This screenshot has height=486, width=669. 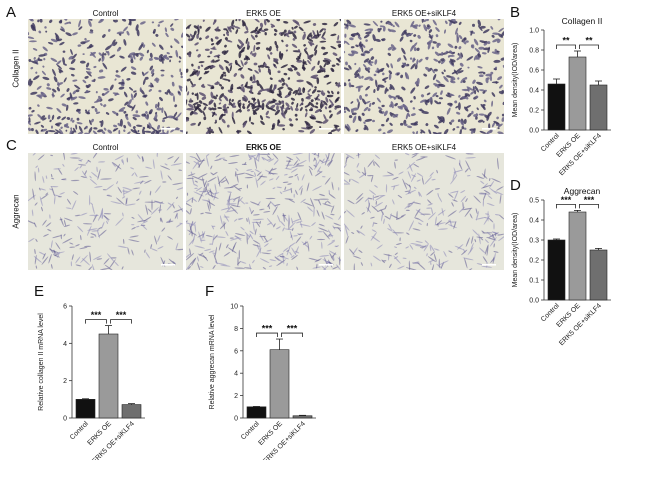 What do you see at coordinates (212, 361) in the screenshot?
I see `y-axis-label: Relative aggrecan mRNA level` at bounding box center [212, 361].